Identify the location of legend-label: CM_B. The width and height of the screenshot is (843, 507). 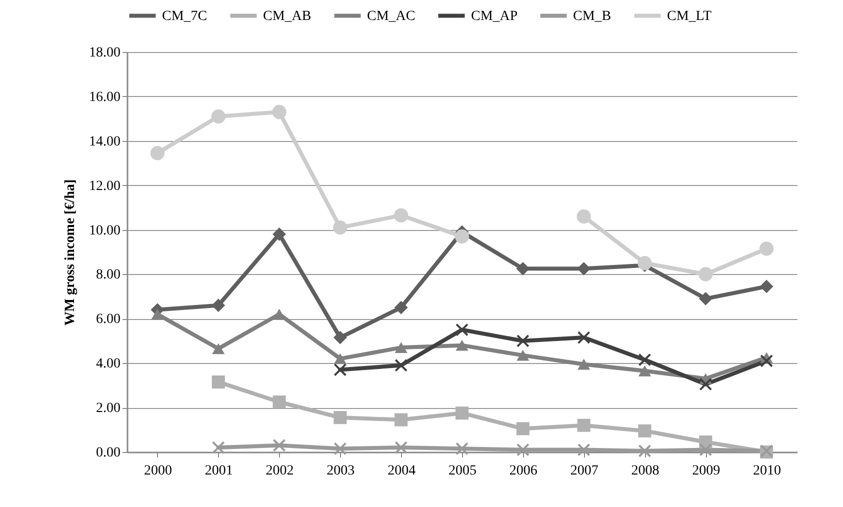
(592, 16).